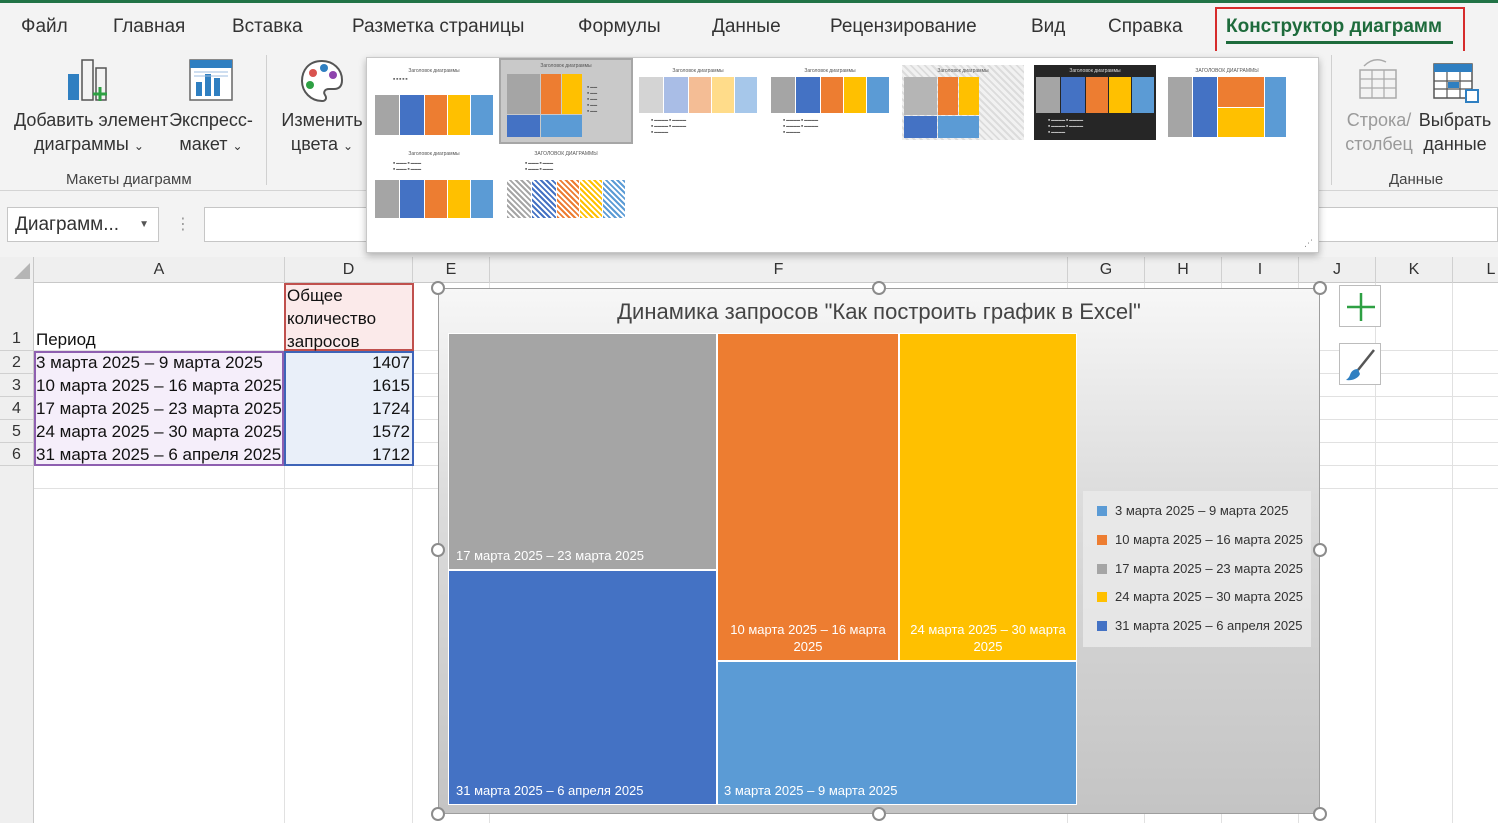 This screenshot has height=823, width=1498. What do you see at coordinates (1308, 243) in the screenshot?
I see `resize-grip-icon: ⋰` at bounding box center [1308, 243].